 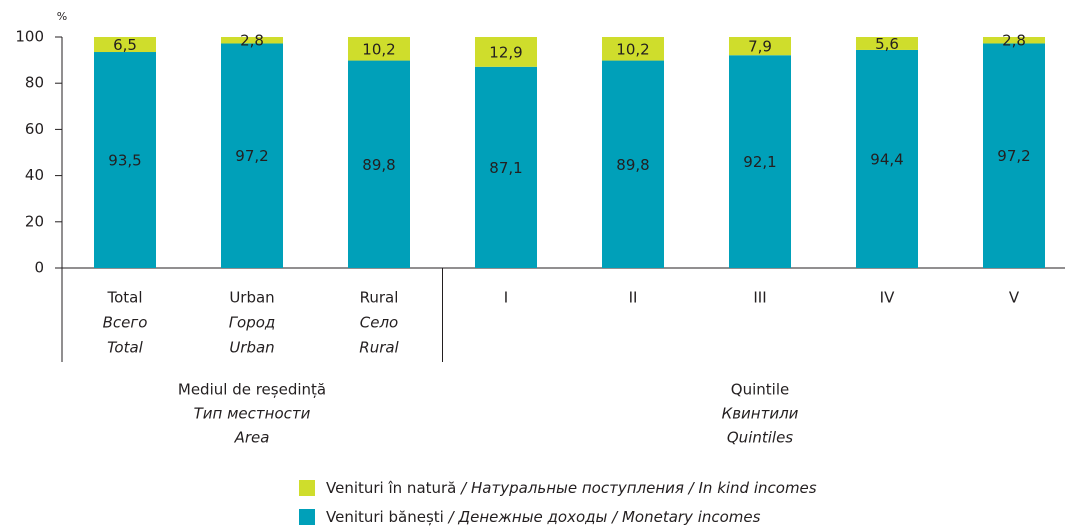 I want to click on y-tick-label: 60, so click(x=34, y=129).